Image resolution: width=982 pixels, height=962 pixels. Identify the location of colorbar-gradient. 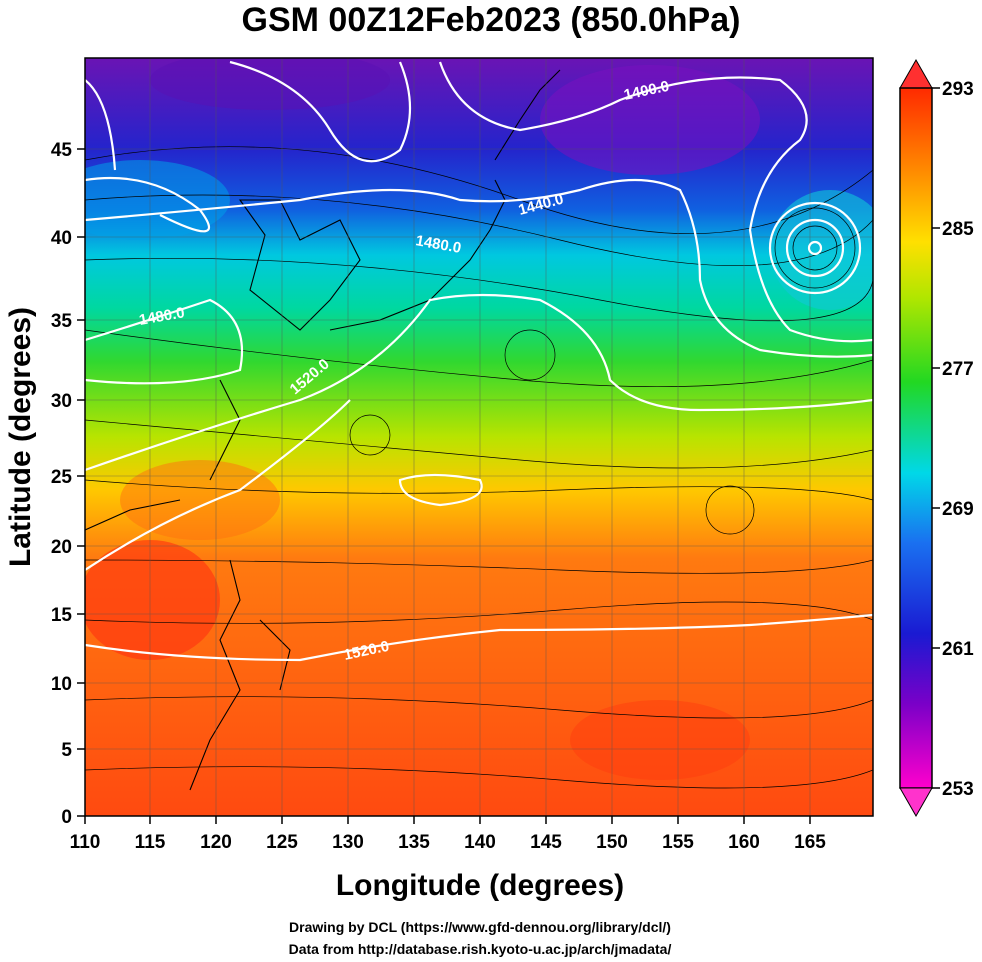
(916, 438).